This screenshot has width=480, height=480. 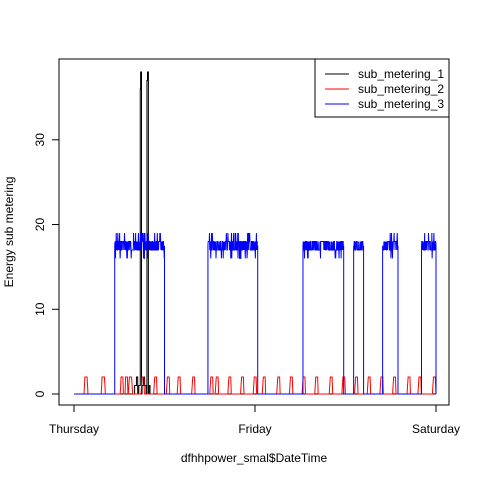 I want to click on y-tick-label: 20, so click(x=40, y=225).